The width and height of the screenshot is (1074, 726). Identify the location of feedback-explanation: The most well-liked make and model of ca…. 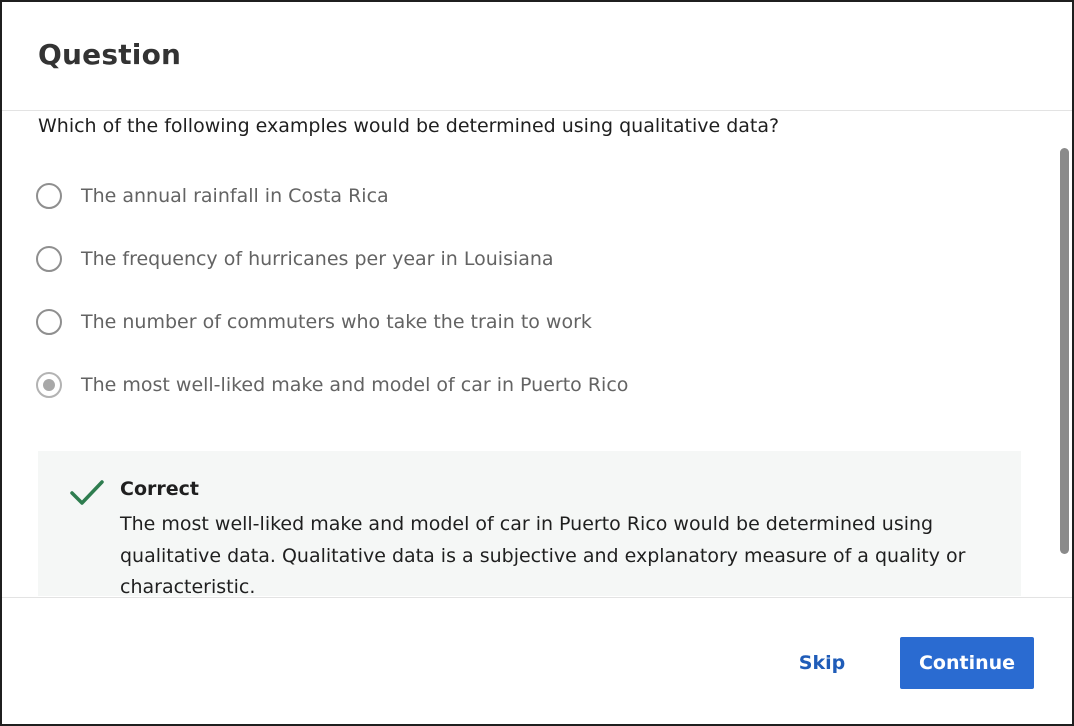
(543, 554).